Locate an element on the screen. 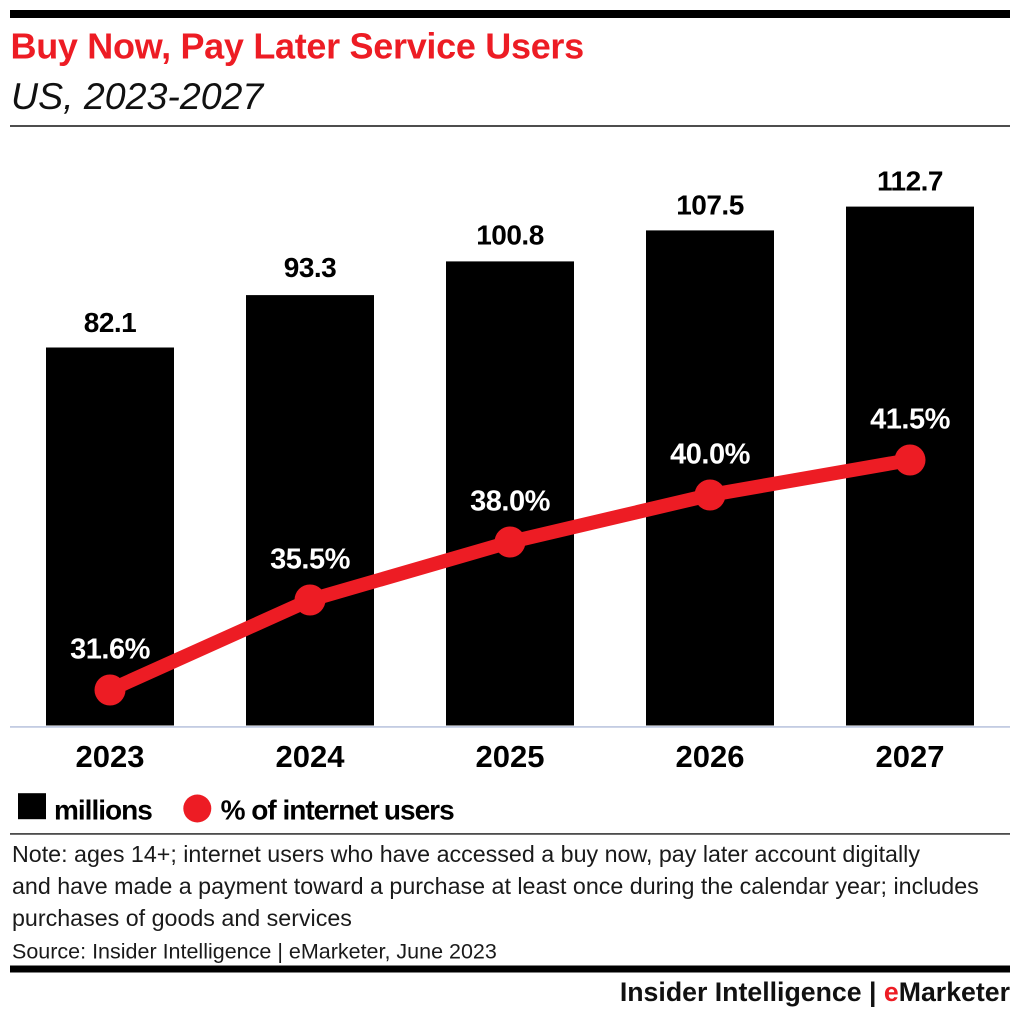 This screenshot has height=1016, width=1020. svg-text: 2026 is located at coordinates (710, 756).